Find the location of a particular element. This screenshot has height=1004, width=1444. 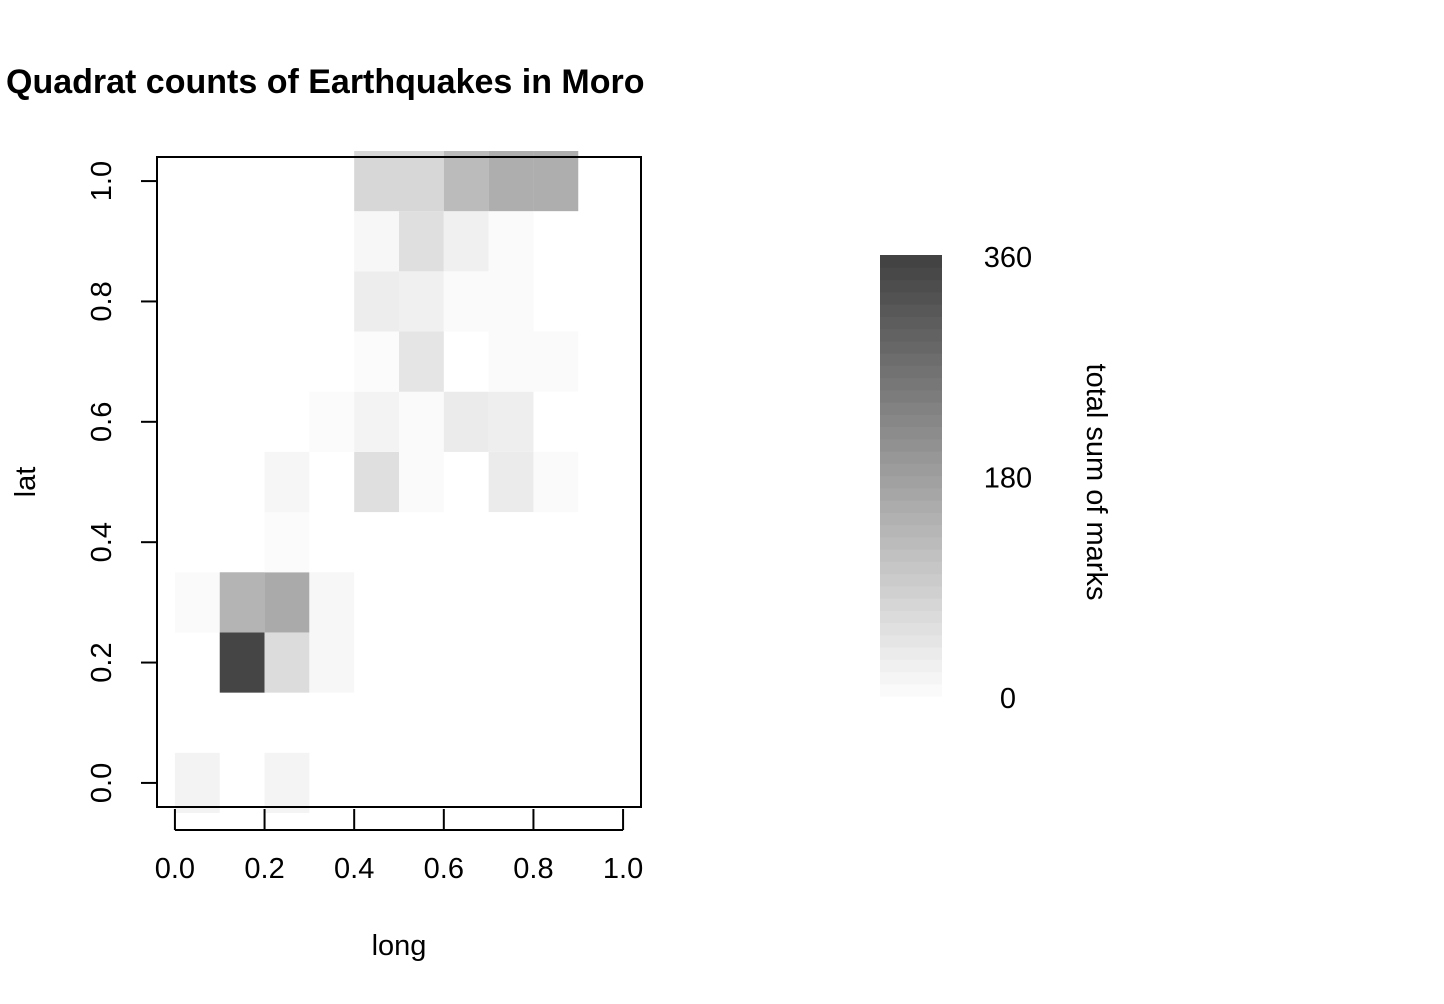

x-tick-label: 0.4 is located at coordinates (354, 869).